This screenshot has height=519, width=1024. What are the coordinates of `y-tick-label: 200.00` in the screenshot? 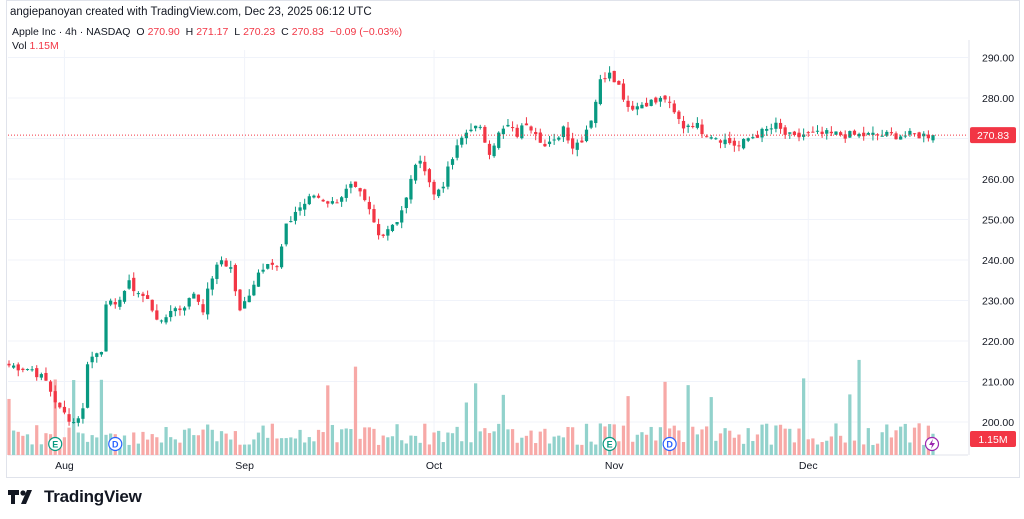 It's located at (998, 423).